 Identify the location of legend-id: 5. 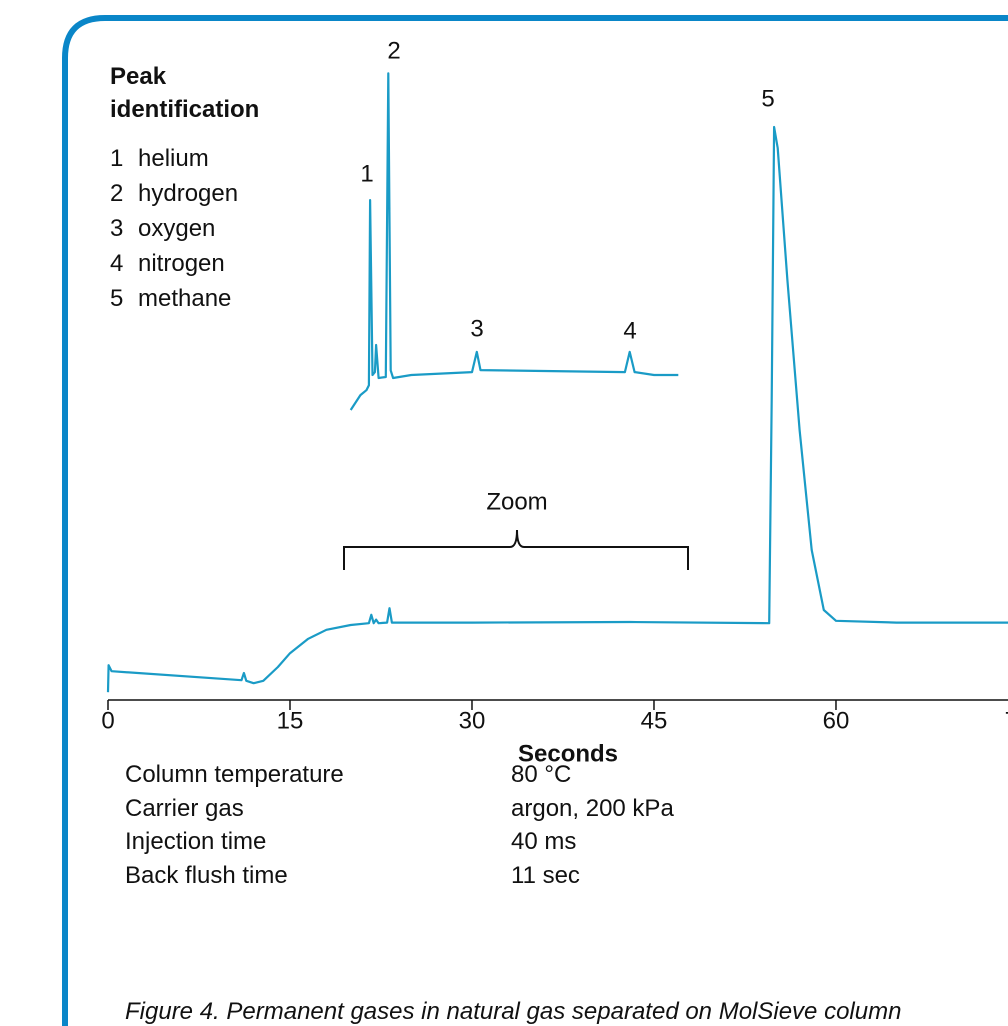
(117, 298).